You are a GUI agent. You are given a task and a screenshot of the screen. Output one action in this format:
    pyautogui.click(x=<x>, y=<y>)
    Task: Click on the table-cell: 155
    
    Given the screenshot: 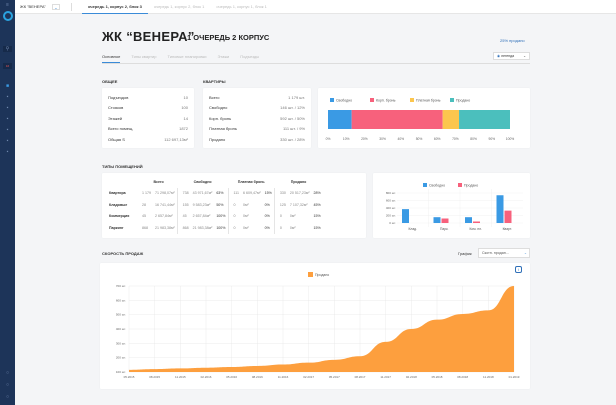 What is the action you would take?
    pyautogui.click(x=183, y=205)
    